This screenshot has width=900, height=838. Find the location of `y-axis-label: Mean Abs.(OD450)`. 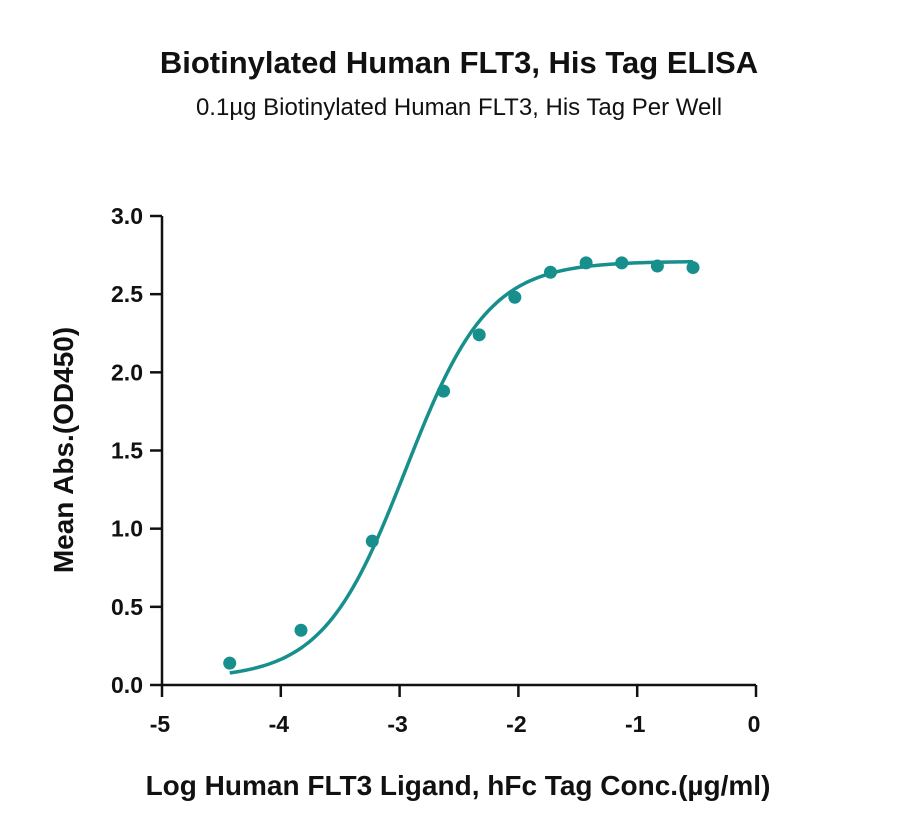

y-axis-label: Mean Abs.(OD450) is located at coordinates (63, 450).